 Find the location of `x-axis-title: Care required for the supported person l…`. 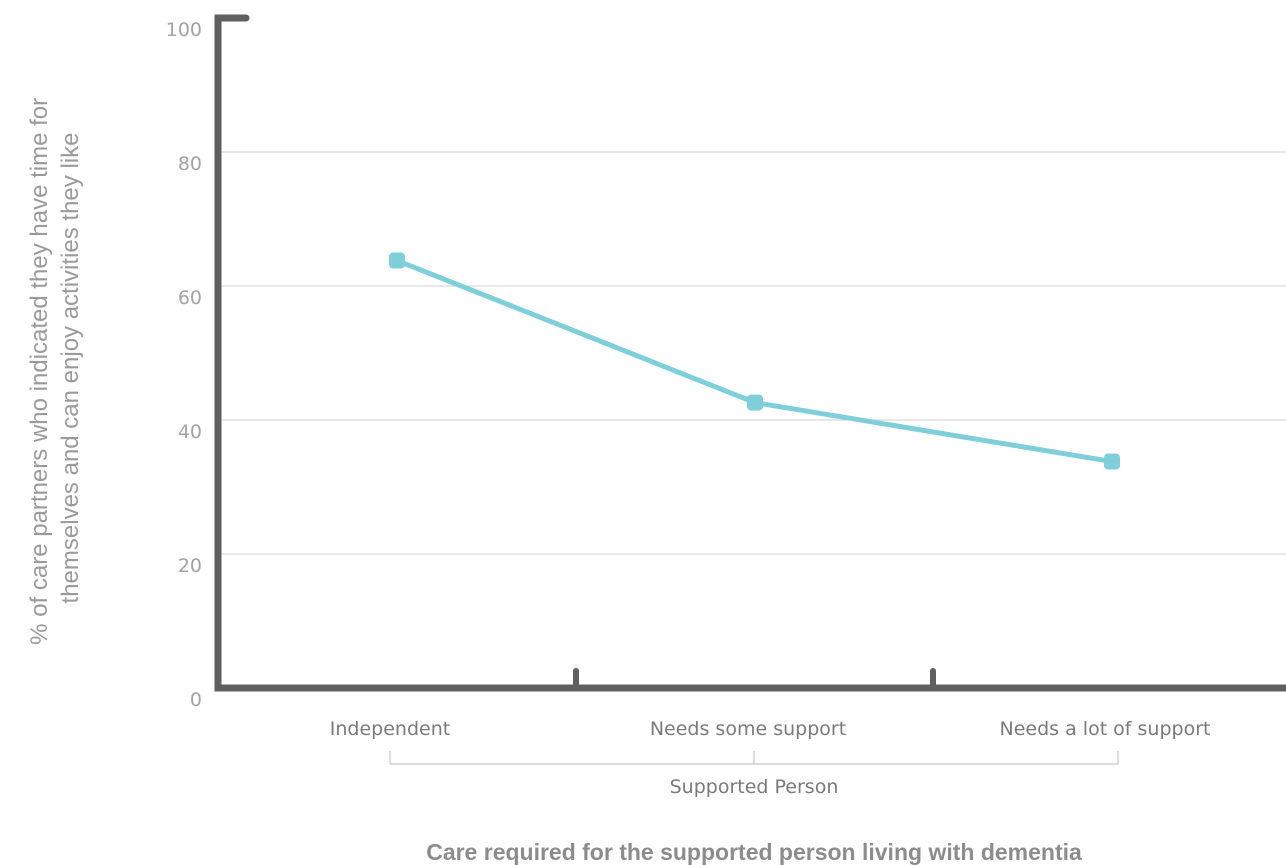

x-axis-title: Care required for the supported person l… is located at coordinates (754, 852).